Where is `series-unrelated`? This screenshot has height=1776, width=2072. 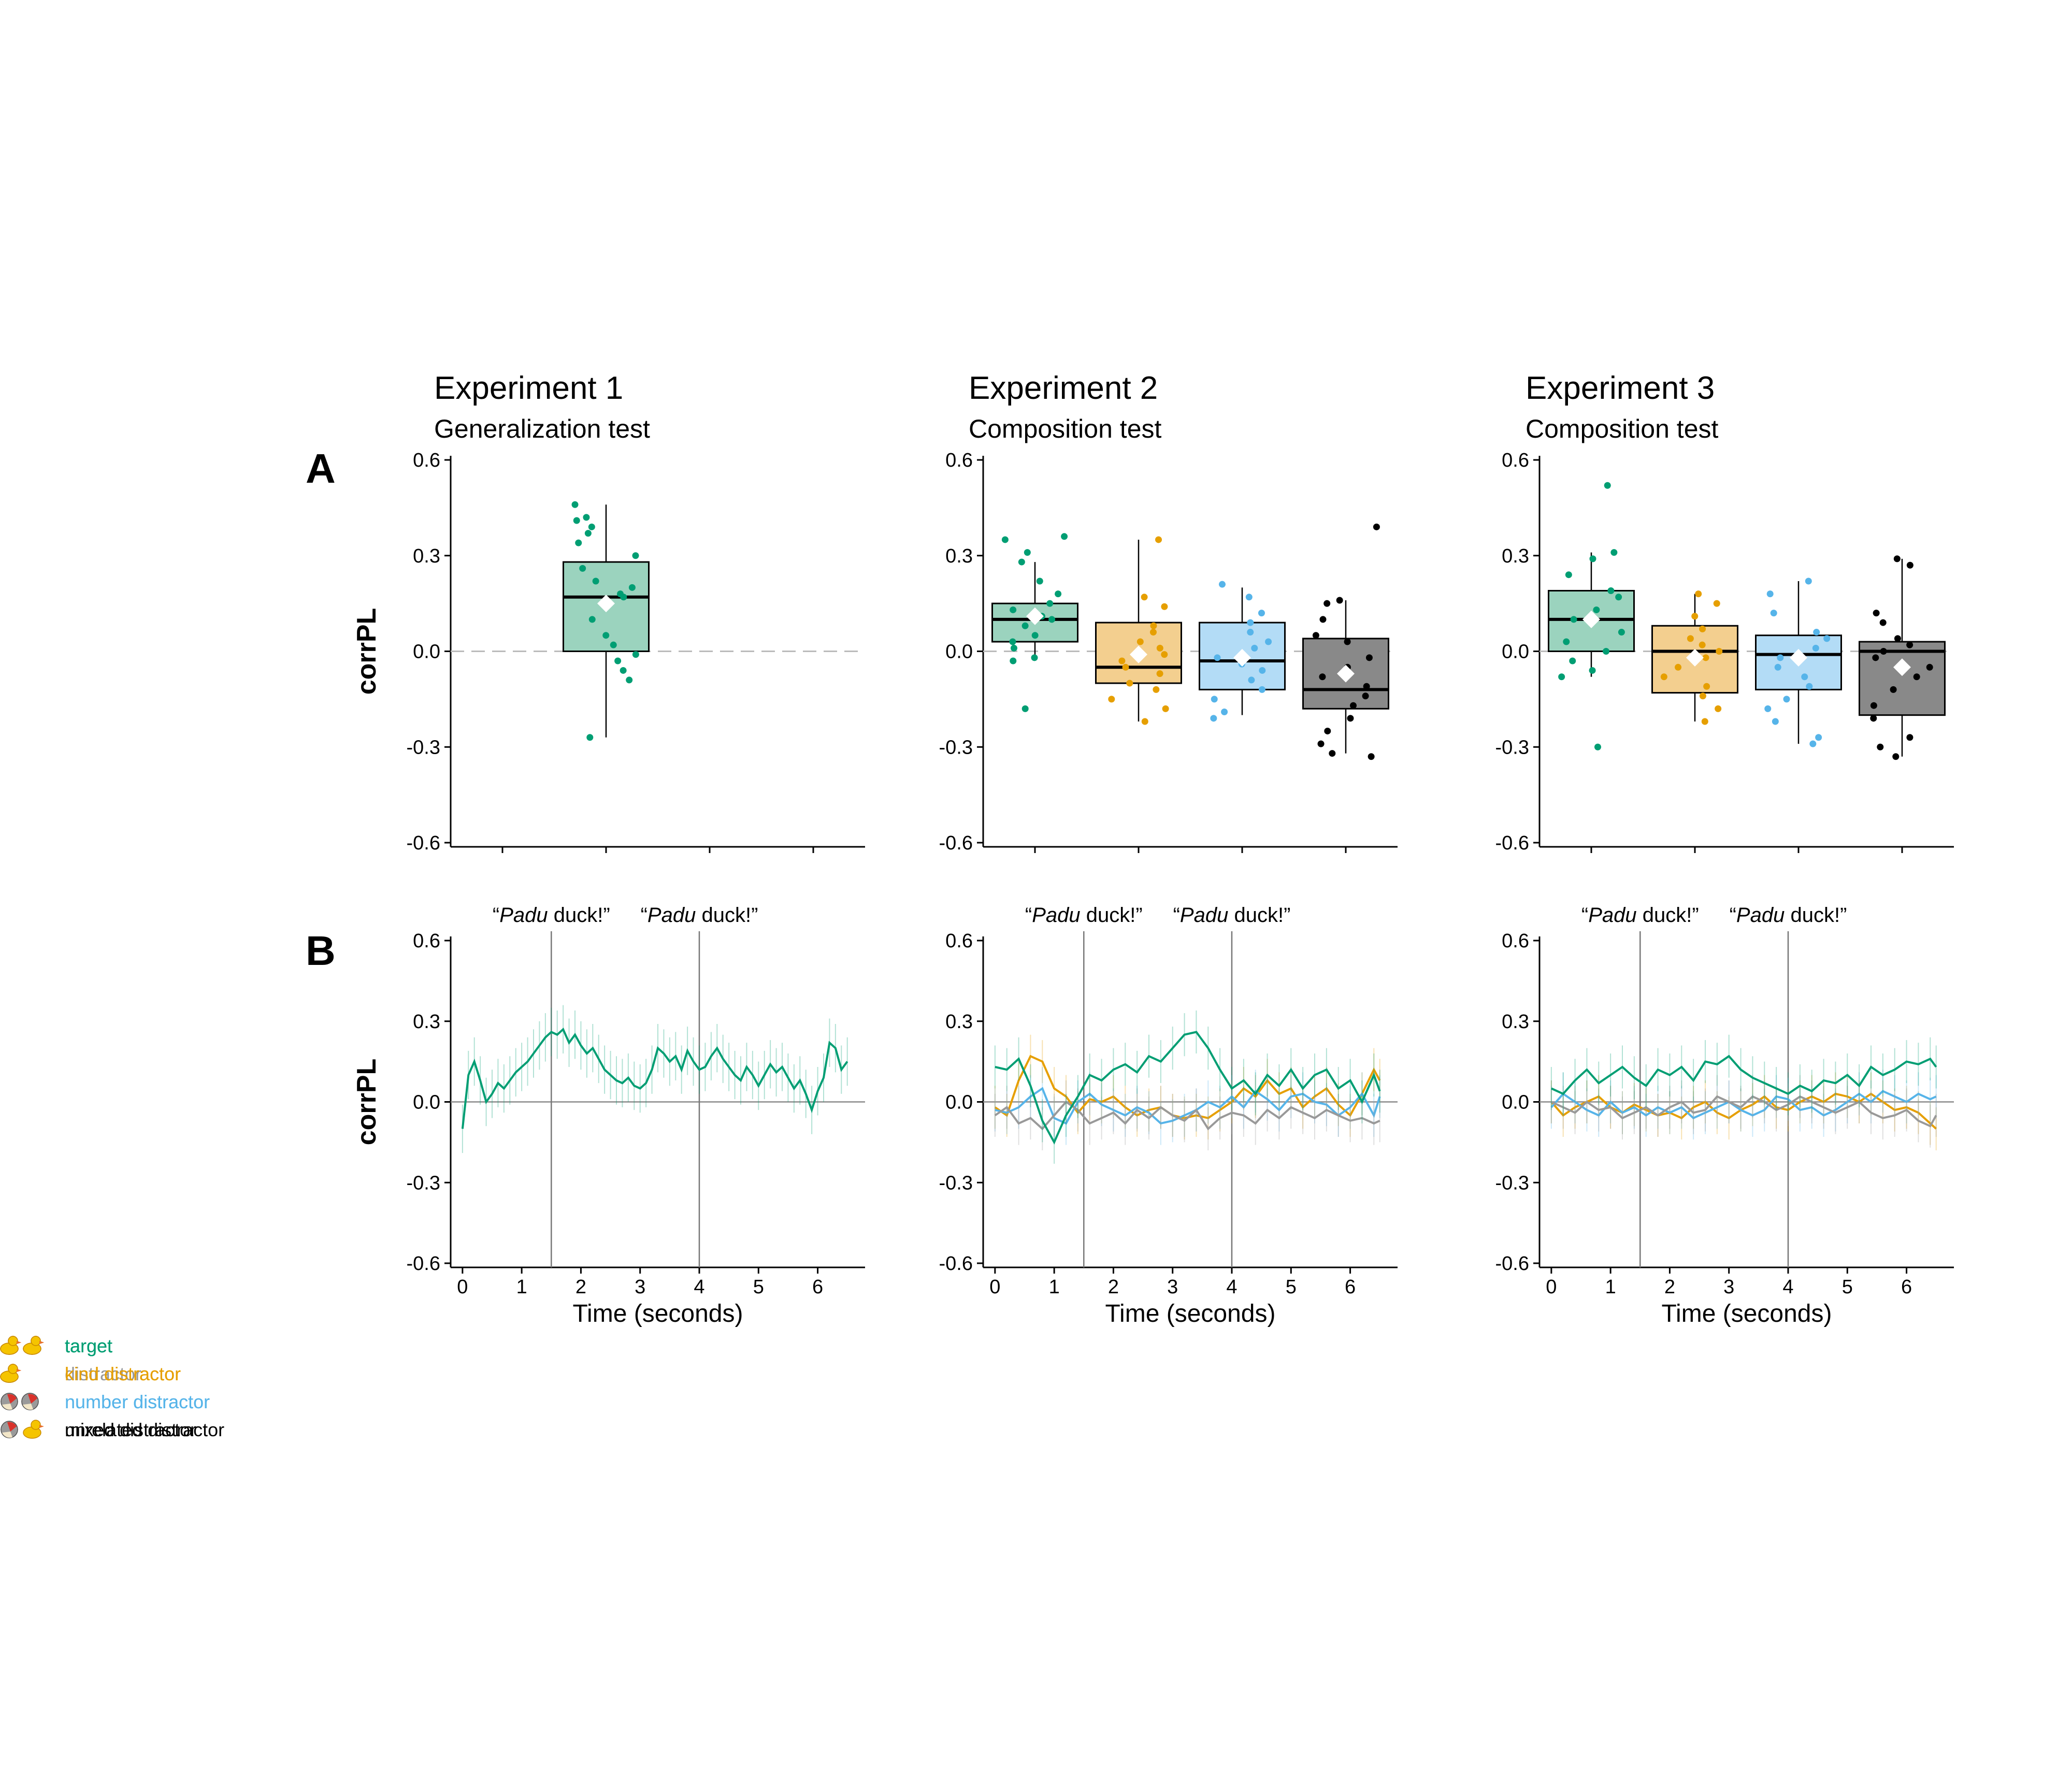 series-unrelated is located at coordinates (1743, 1112).